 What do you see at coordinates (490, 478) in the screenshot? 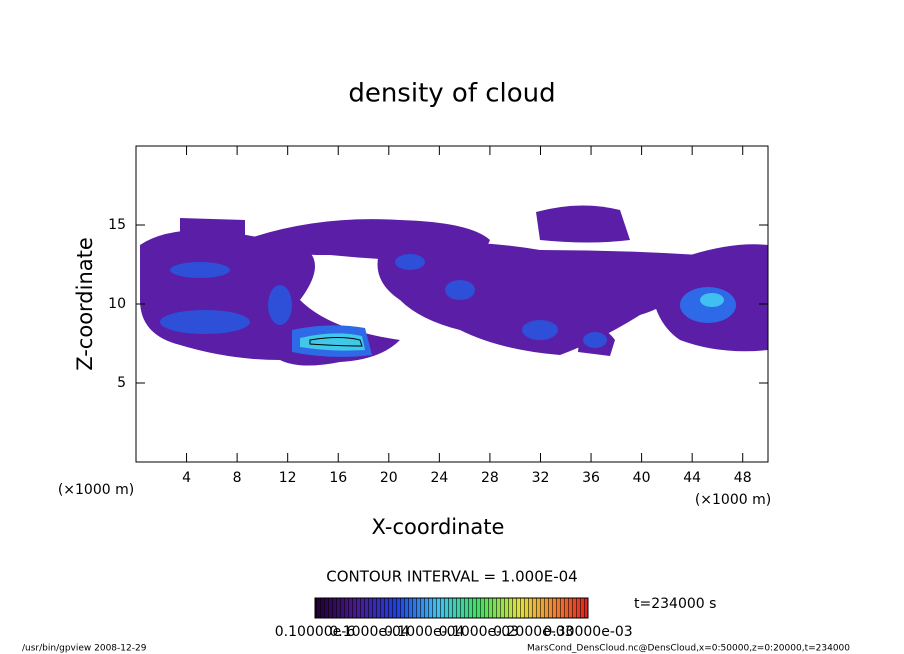
I see `x-tick-label: 28` at bounding box center [490, 478].